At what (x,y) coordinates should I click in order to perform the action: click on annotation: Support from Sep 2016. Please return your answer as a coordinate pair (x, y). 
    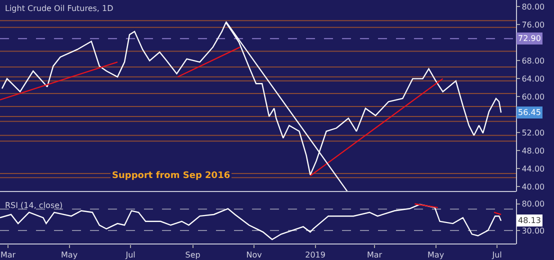
    Looking at the image, I should click on (171, 176).